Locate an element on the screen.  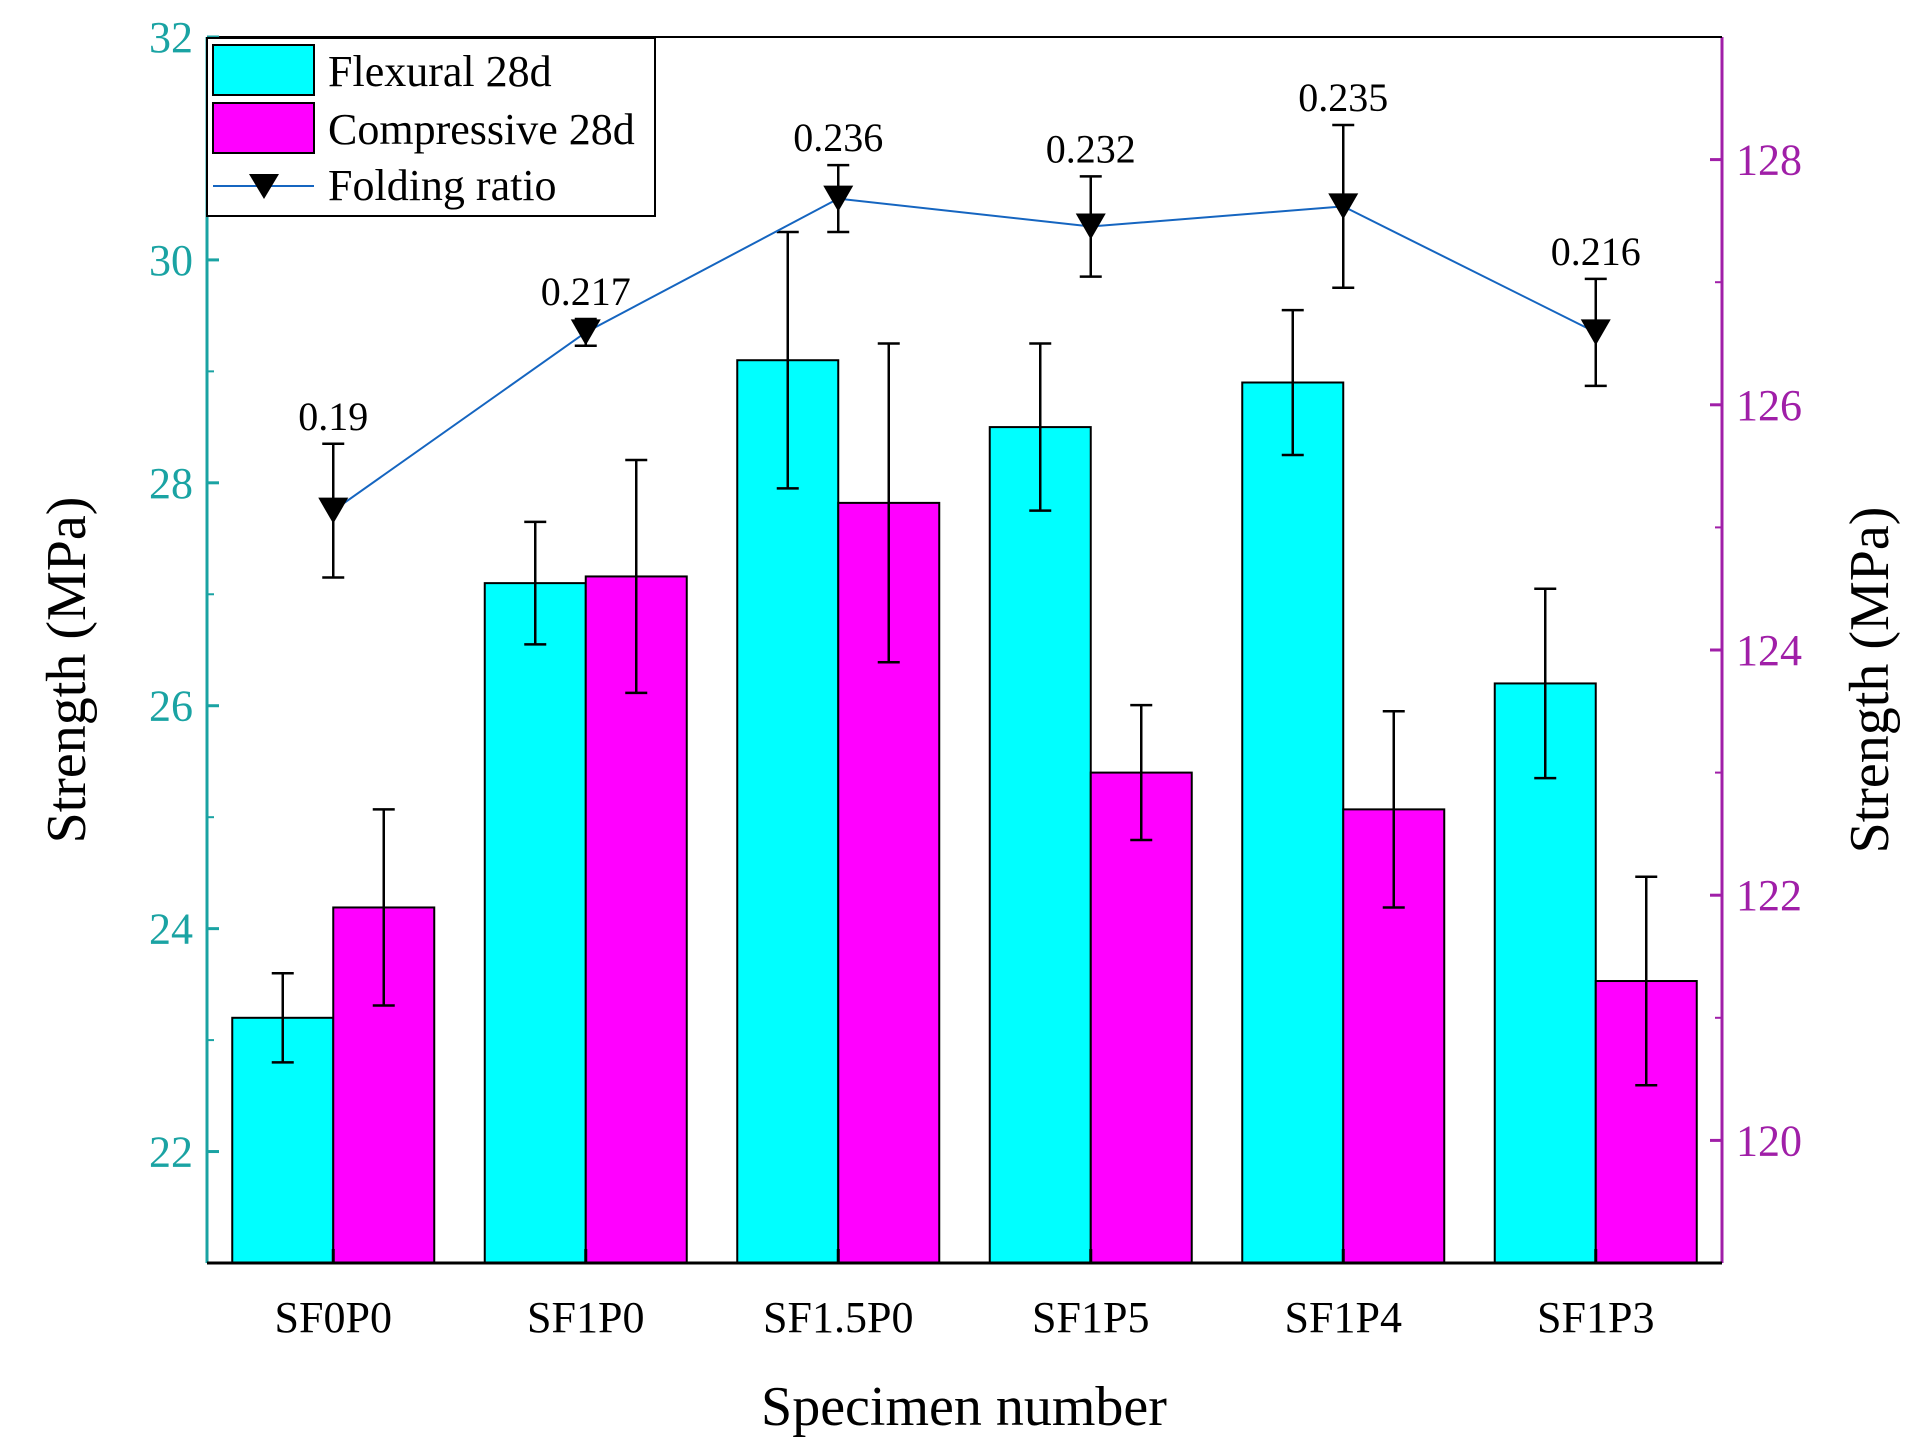
y-tick-label-right-1: 122 is located at coordinates (1769, 895).